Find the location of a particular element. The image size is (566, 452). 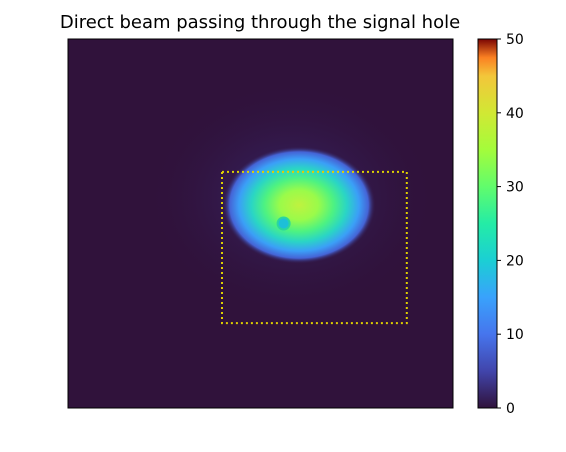

colorbar-tick-label: 30 is located at coordinates (515, 188).